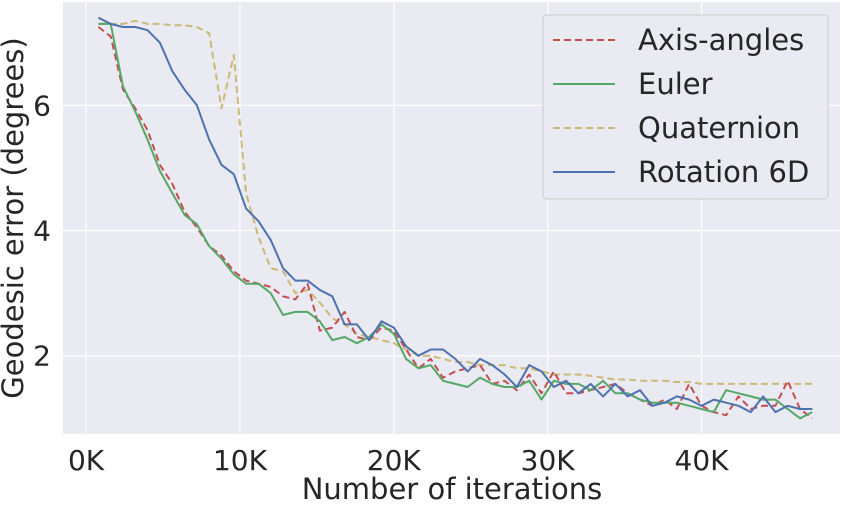 Image resolution: width=842 pixels, height=506 pixels. I want to click on x-tick-label: 20K, so click(394, 460).